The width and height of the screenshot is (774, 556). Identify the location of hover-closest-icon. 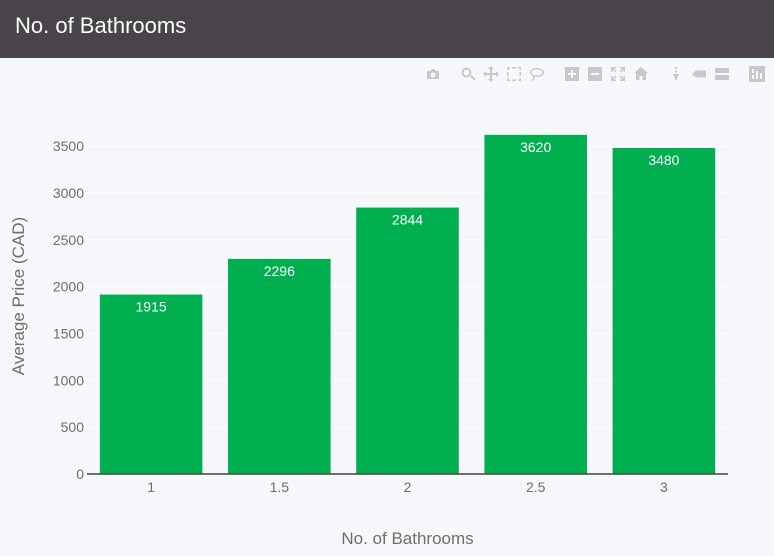
(699, 74).